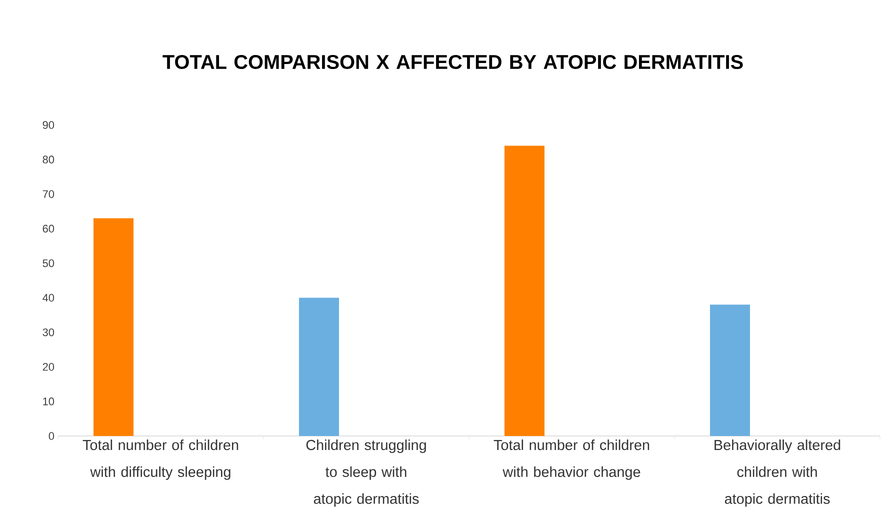 This screenshot has width=891, height=528. Describe the element at coordinates (48, 402) in the screenshot. I see `y-tick-label: 10` at that location.